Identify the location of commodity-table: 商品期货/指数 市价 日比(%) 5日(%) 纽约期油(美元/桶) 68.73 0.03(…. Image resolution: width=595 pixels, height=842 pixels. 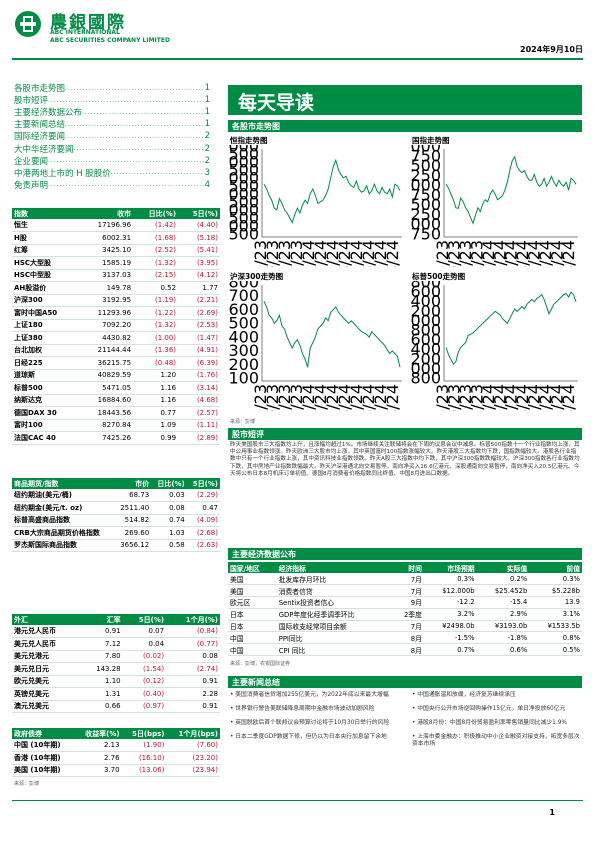
(116, 515).